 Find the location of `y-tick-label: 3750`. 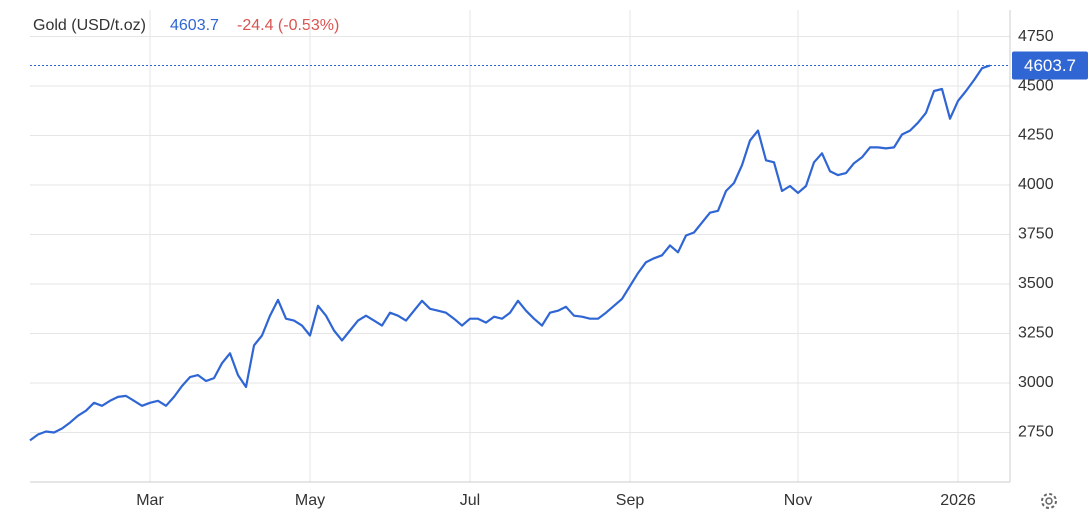

y-tick-label: 3750 is located at coordinates (1036, 234).